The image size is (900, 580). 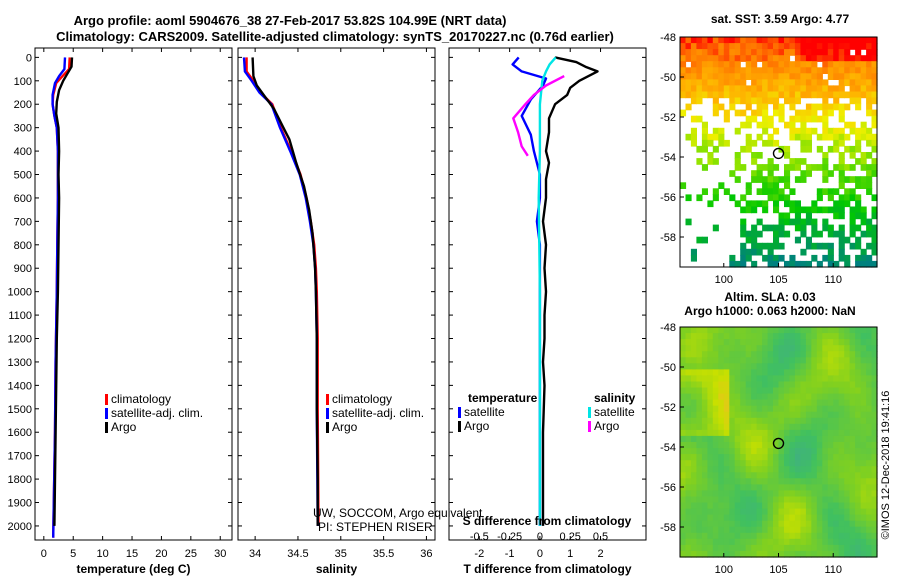 I want to click on y-tick-label: -54, so click(x=668, y=448).